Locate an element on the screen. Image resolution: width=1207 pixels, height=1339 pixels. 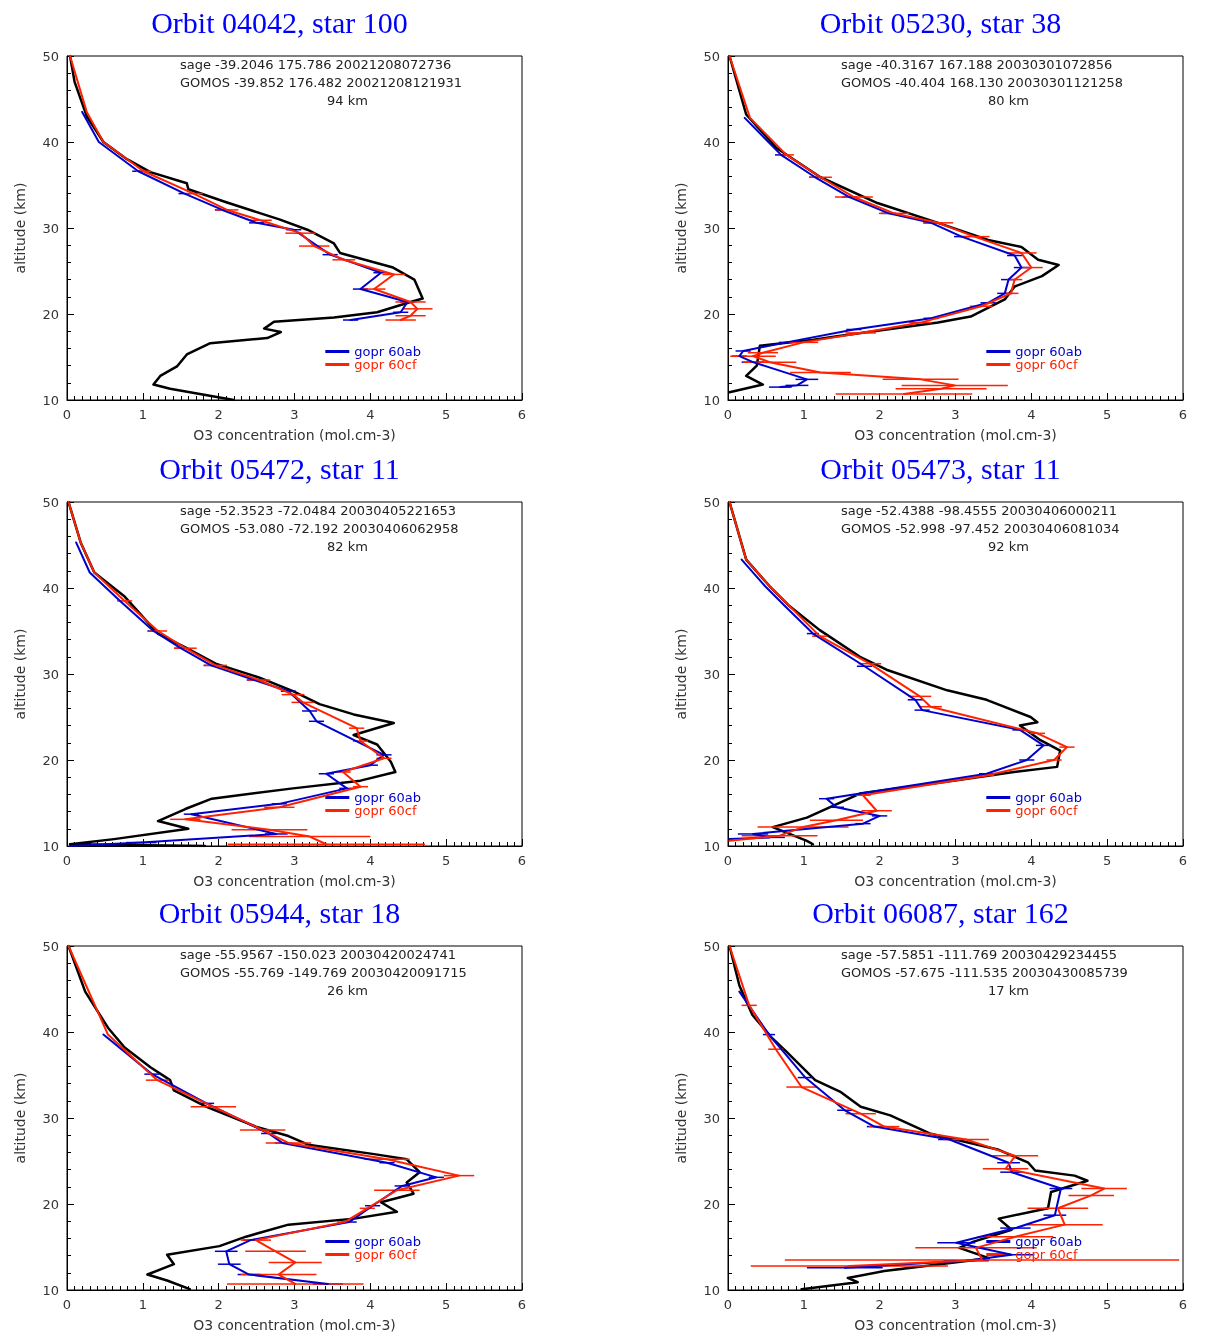
annotation: sage -52.3523 -72.0484 20030405221653 is located at coordinates (318, 510).